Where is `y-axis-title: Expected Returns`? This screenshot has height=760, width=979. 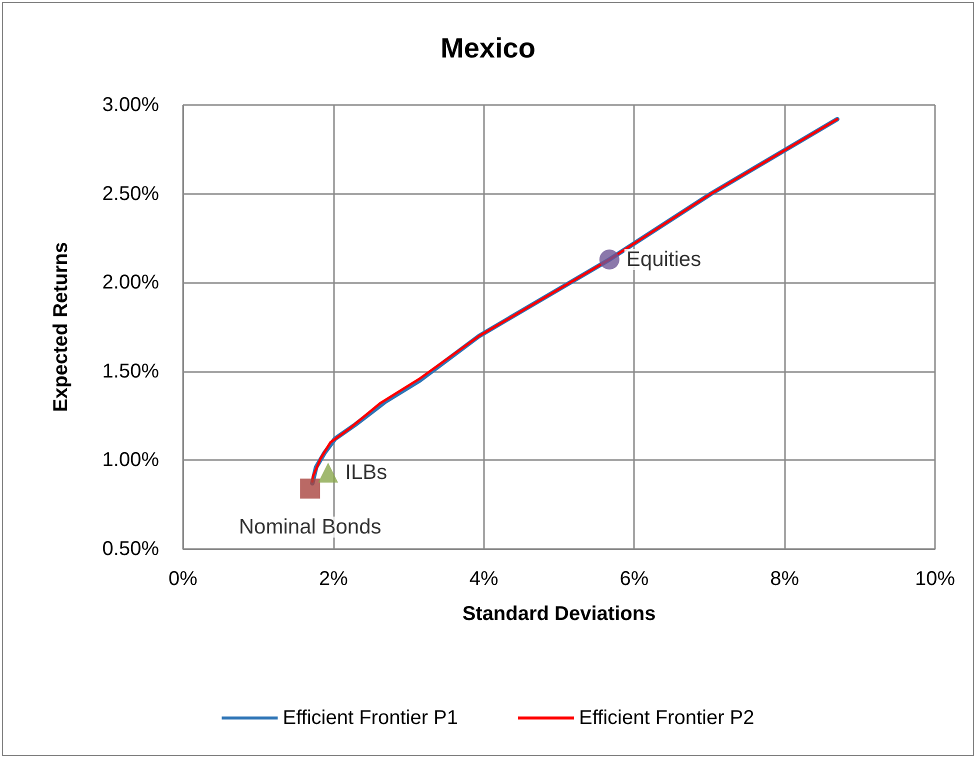
y-axis-title: Expected Returns is located at coordinates (61, 327).